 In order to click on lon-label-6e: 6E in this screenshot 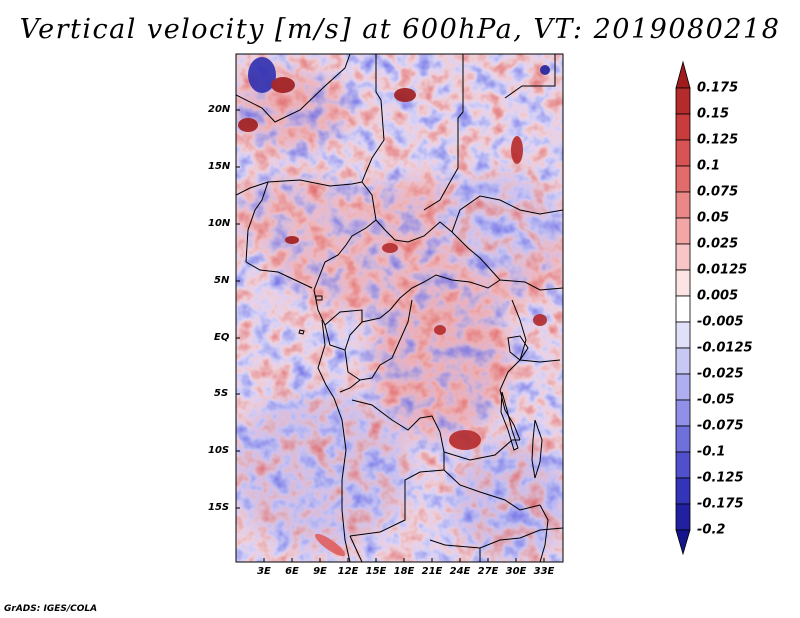, I will do `click(292, 571)`.